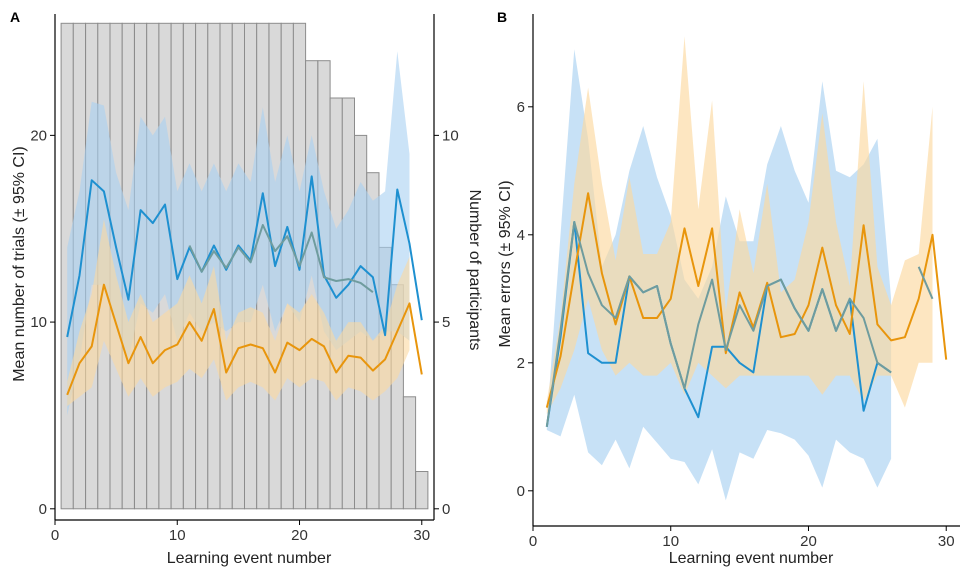  I want to click on panel-tag-a: A, so click(15, 17).